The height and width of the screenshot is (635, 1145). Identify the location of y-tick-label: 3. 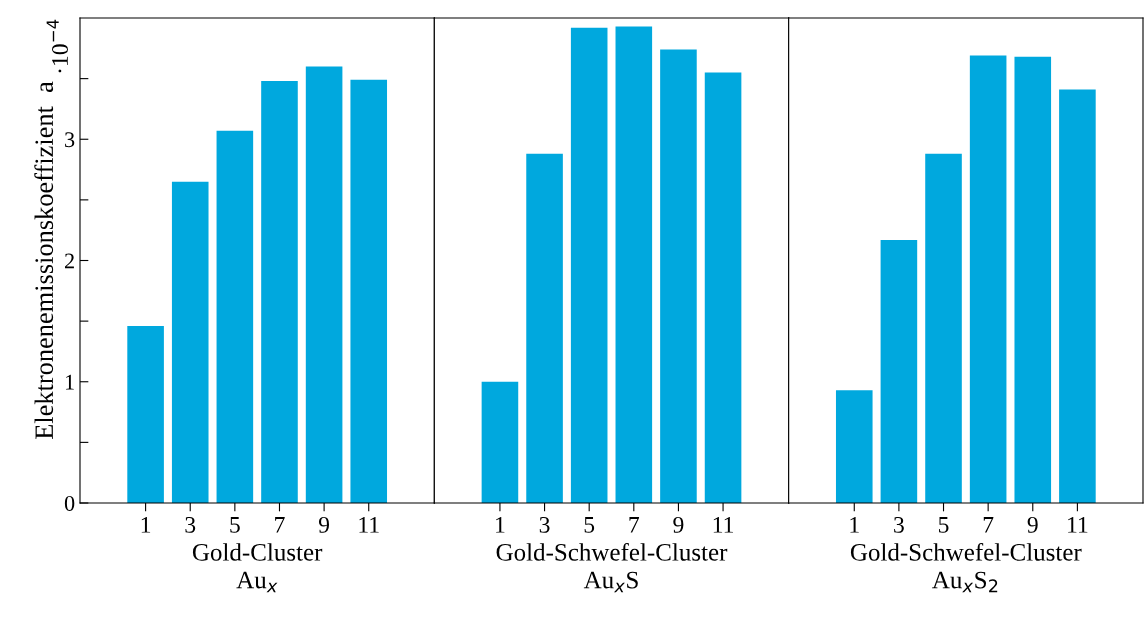
(70, 140).